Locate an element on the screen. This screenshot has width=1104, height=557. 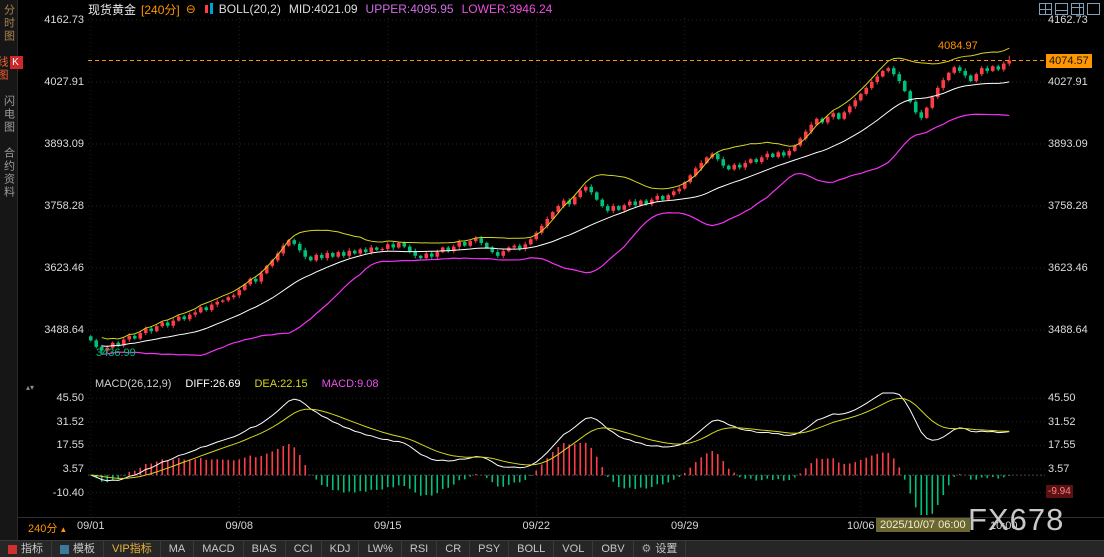
last-price-badge: 4074.57 is located at coordinates (1069, 61).